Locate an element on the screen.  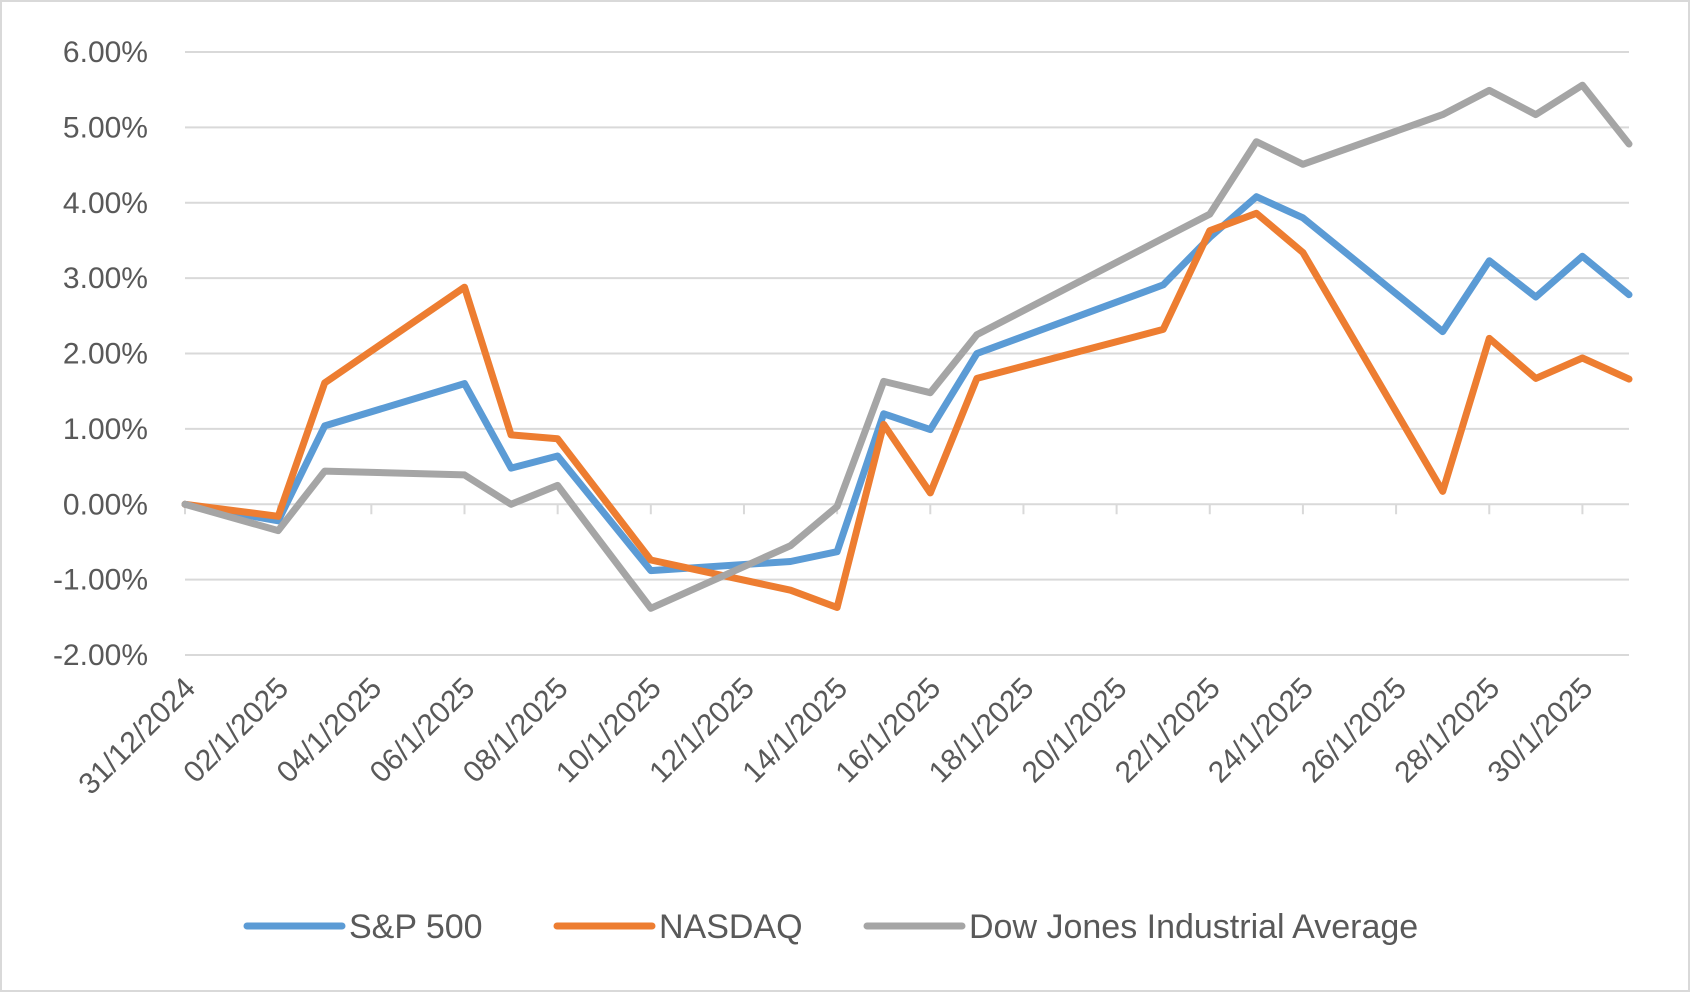
y-tick-label: 1.00% is located at coordinates (105, 429).